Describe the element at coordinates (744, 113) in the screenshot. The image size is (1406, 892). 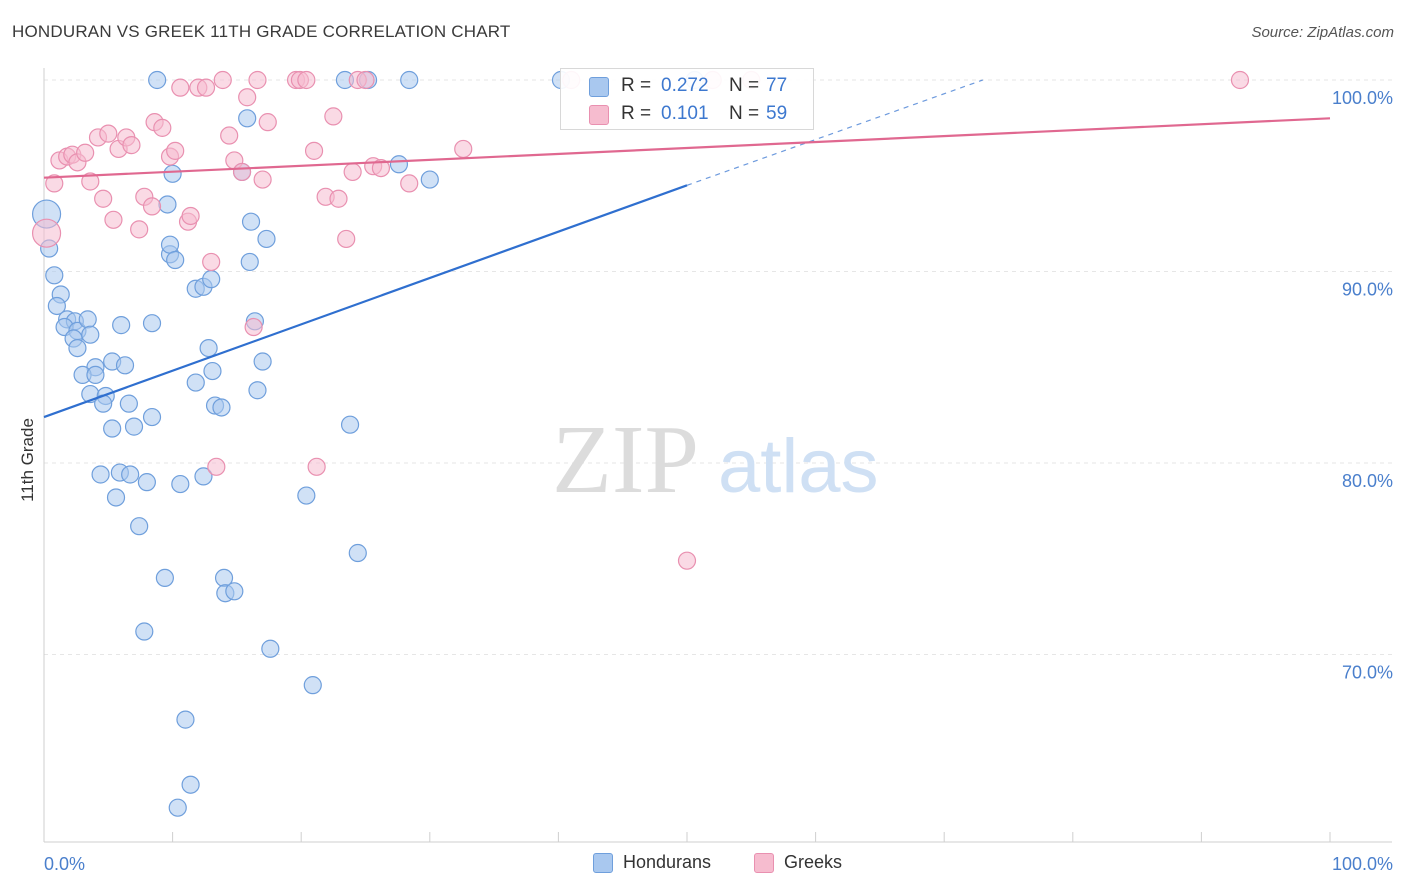
I see `legend-n-label: N =` at that location.